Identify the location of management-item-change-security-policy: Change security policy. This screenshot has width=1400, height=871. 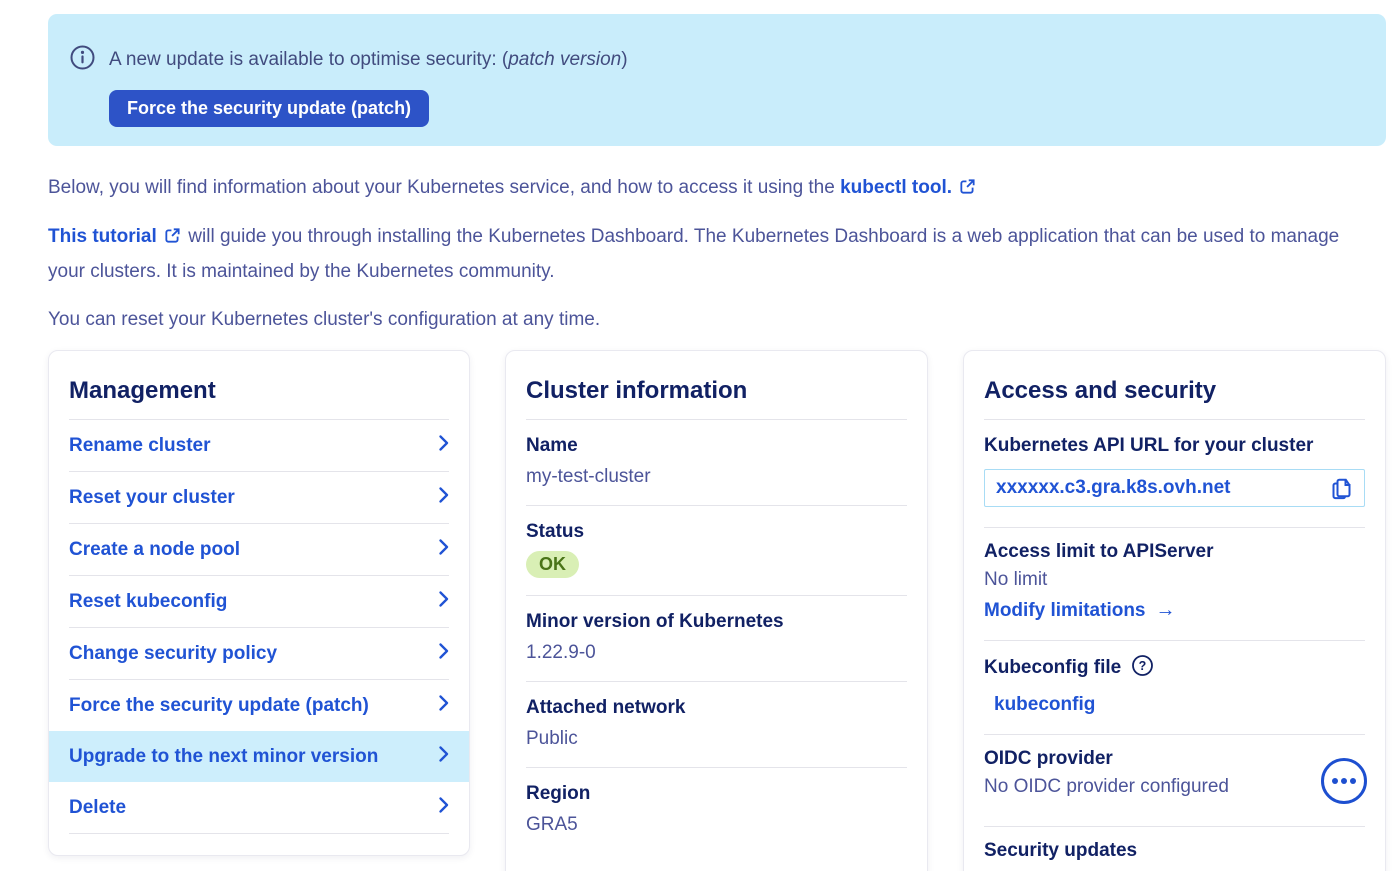
(259, 653).